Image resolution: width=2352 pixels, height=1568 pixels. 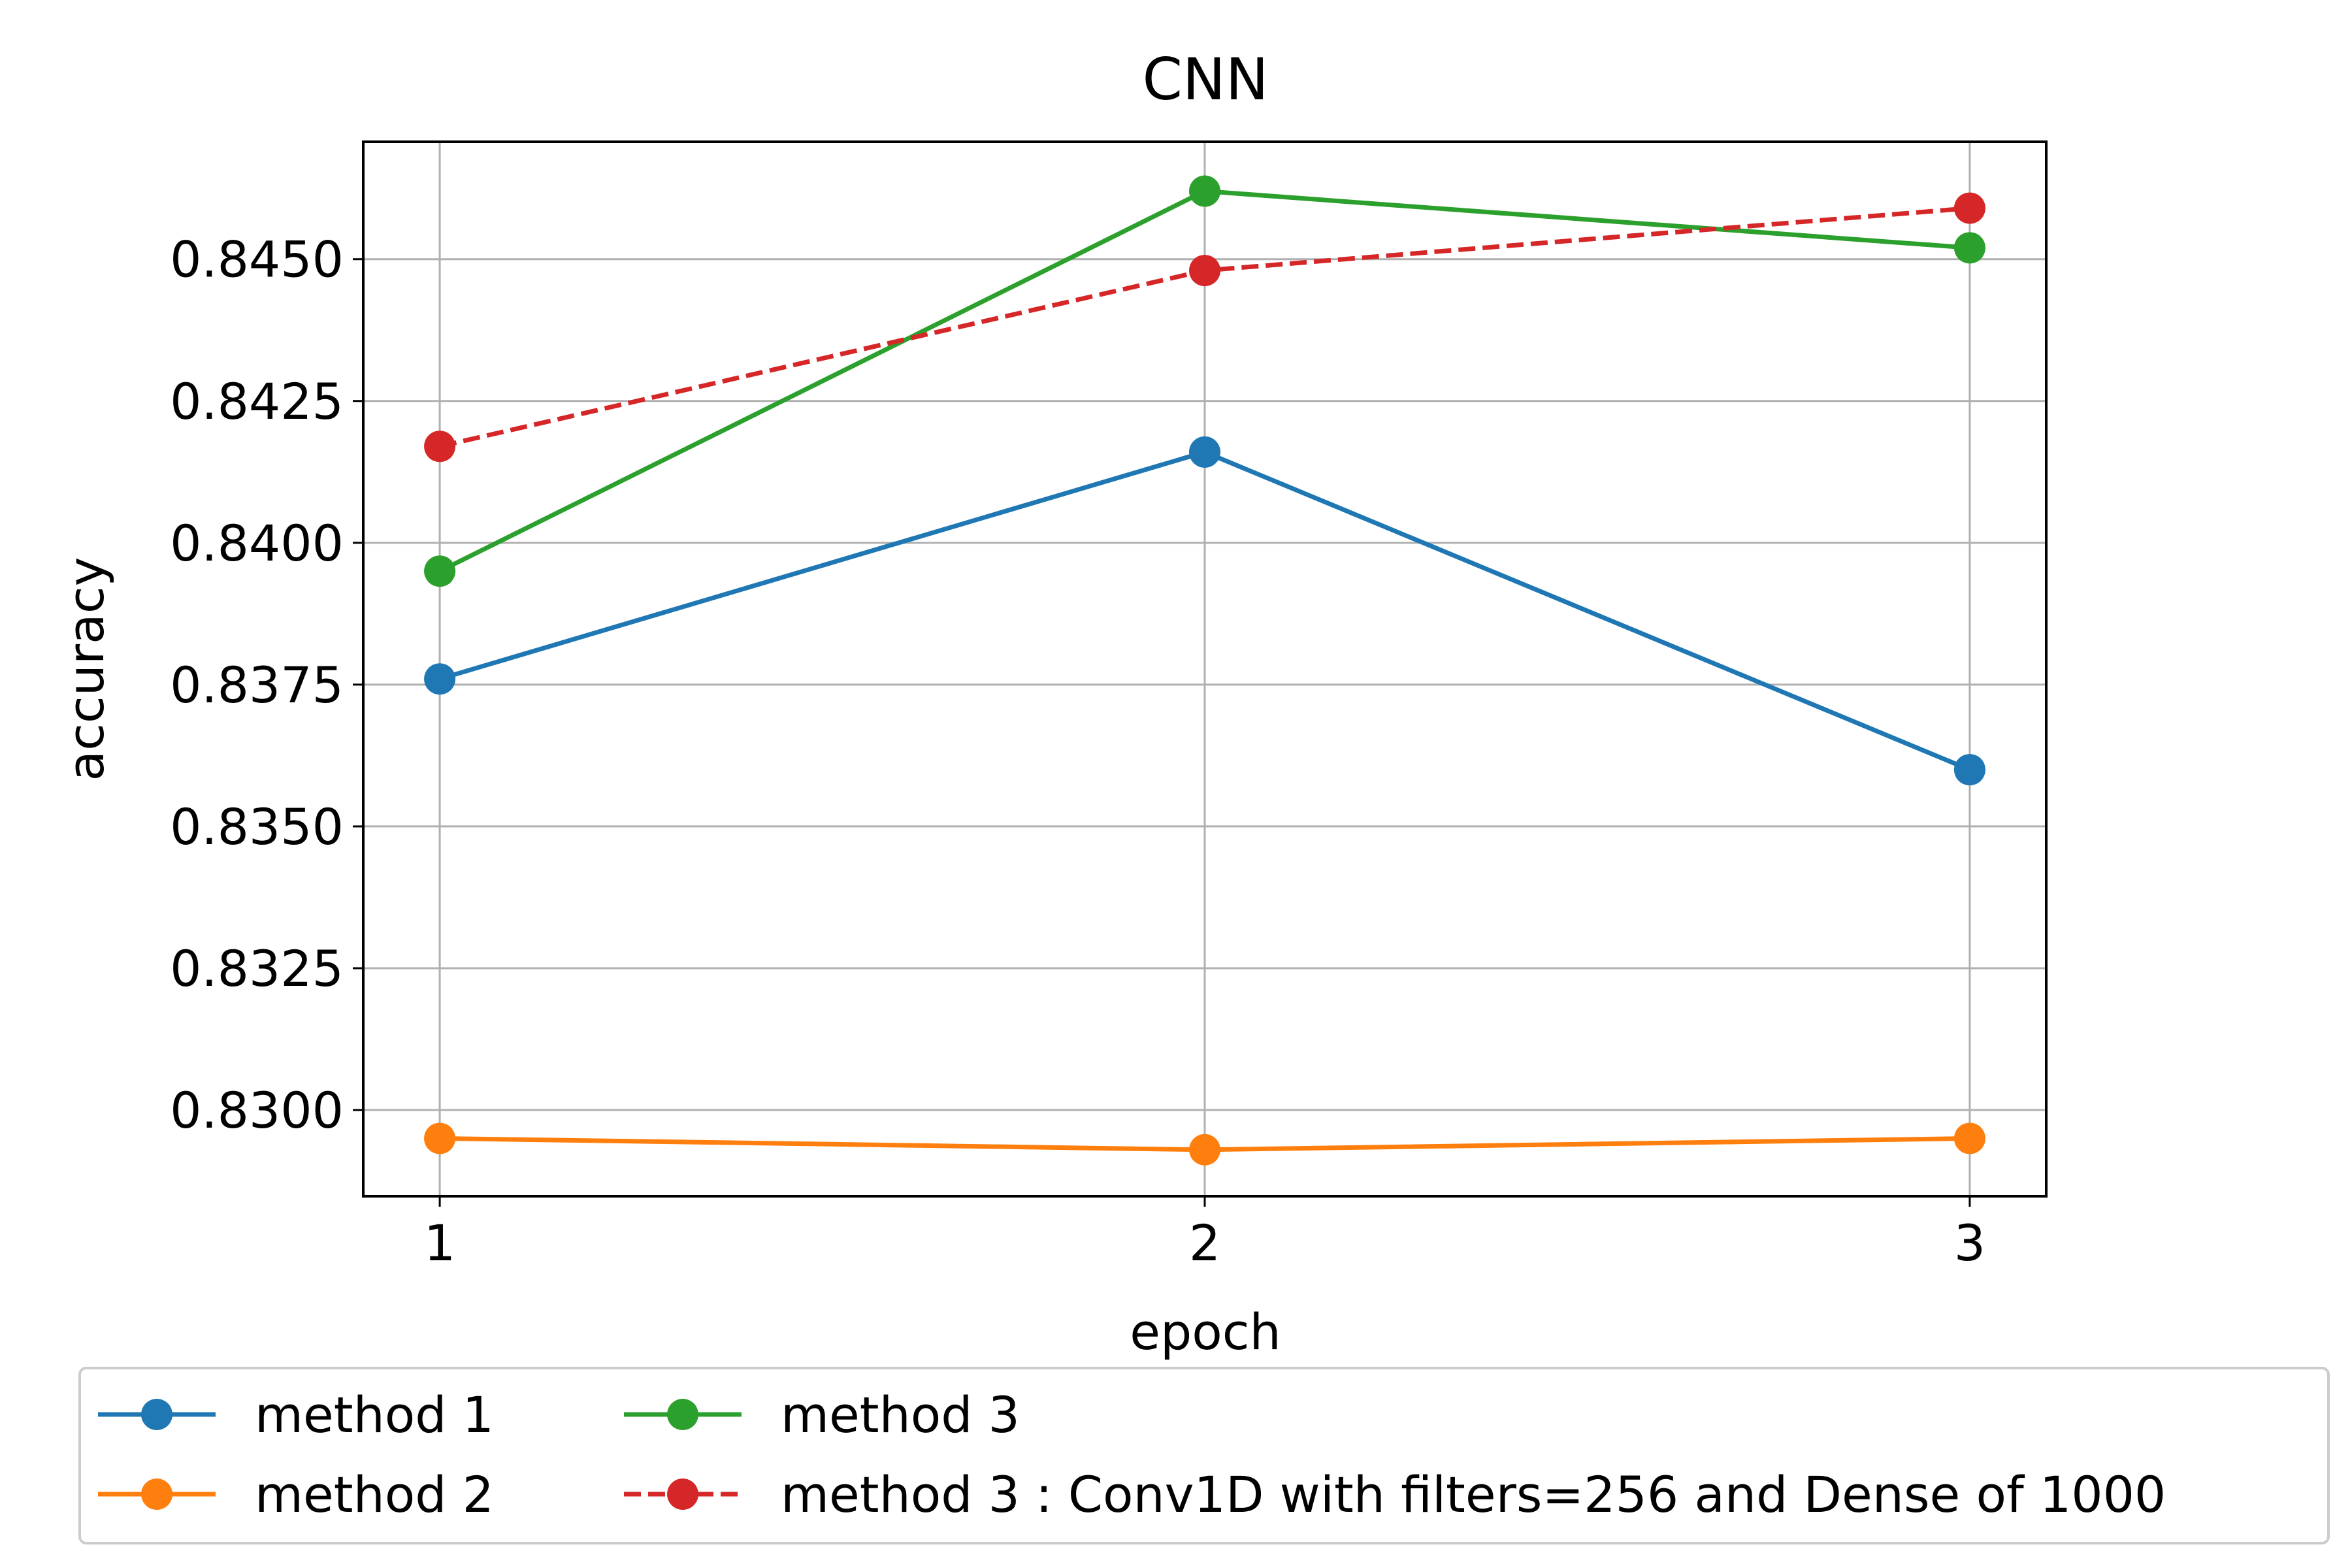 What do you see at coordinates (257, 1110) in the screenshot?
I see `y-tick-label: 0.8300` at bounding box center [257, 1110].